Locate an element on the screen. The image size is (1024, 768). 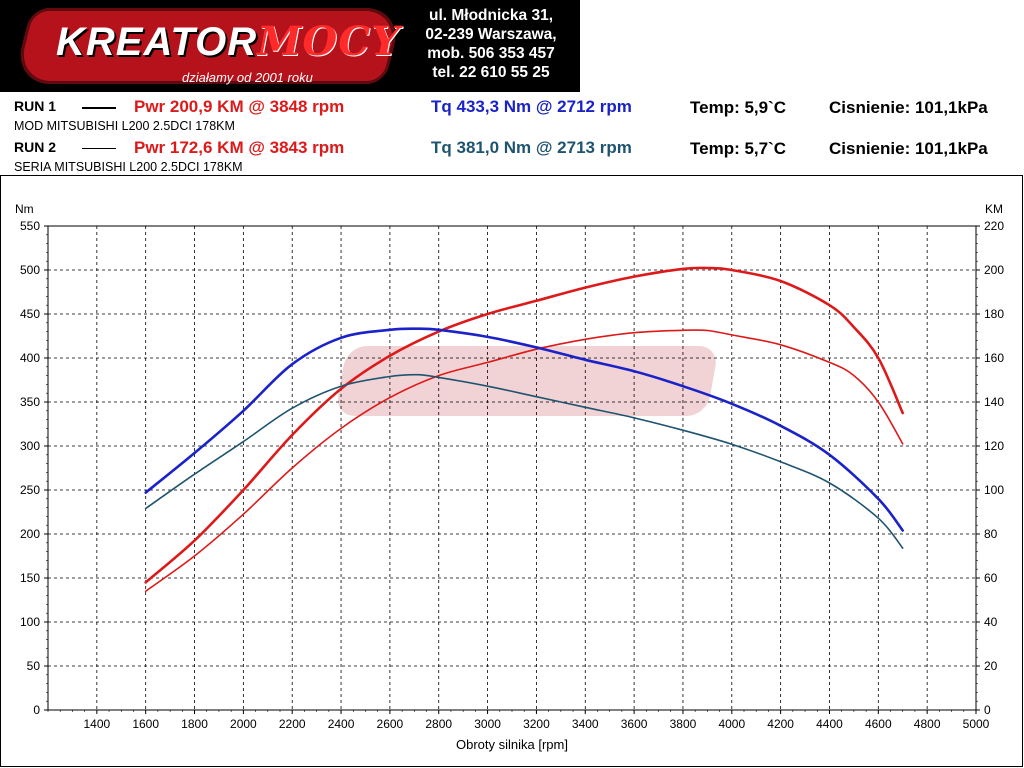
x-tick-label: 3200 is located at coordinates (536, 724).